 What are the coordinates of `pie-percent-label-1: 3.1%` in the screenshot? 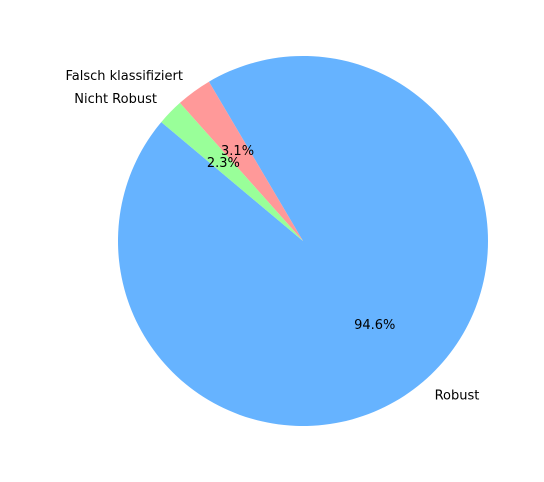 It's located at (237, 151).